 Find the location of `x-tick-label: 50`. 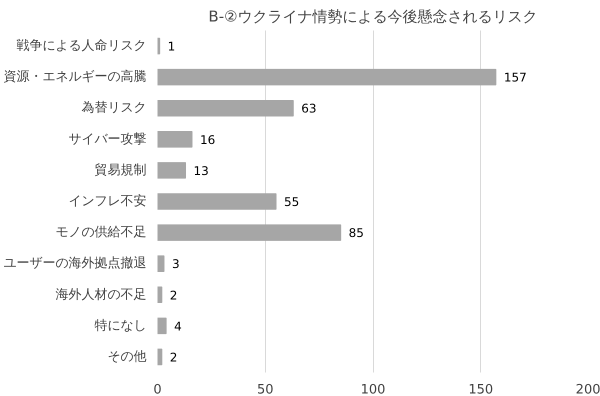

x-tick-label: 50 is located at coordinates (265, 389).